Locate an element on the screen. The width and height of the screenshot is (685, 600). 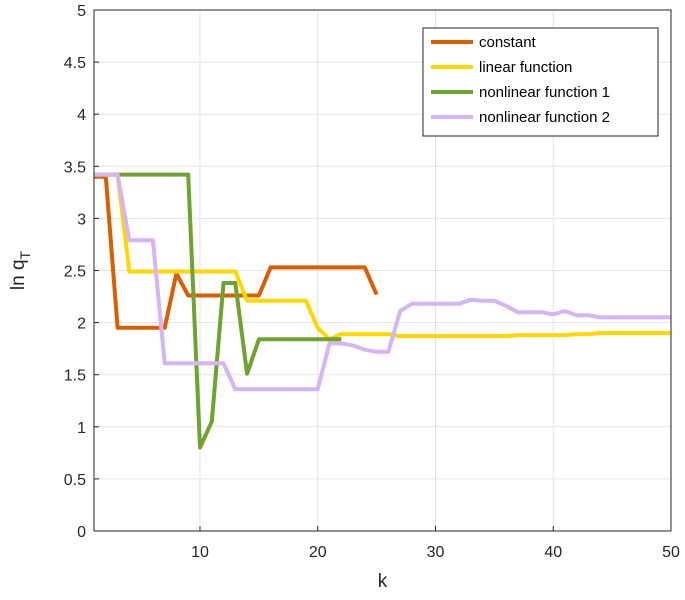
y-tick-label: 4.5 is located at coordinates (75, 63).